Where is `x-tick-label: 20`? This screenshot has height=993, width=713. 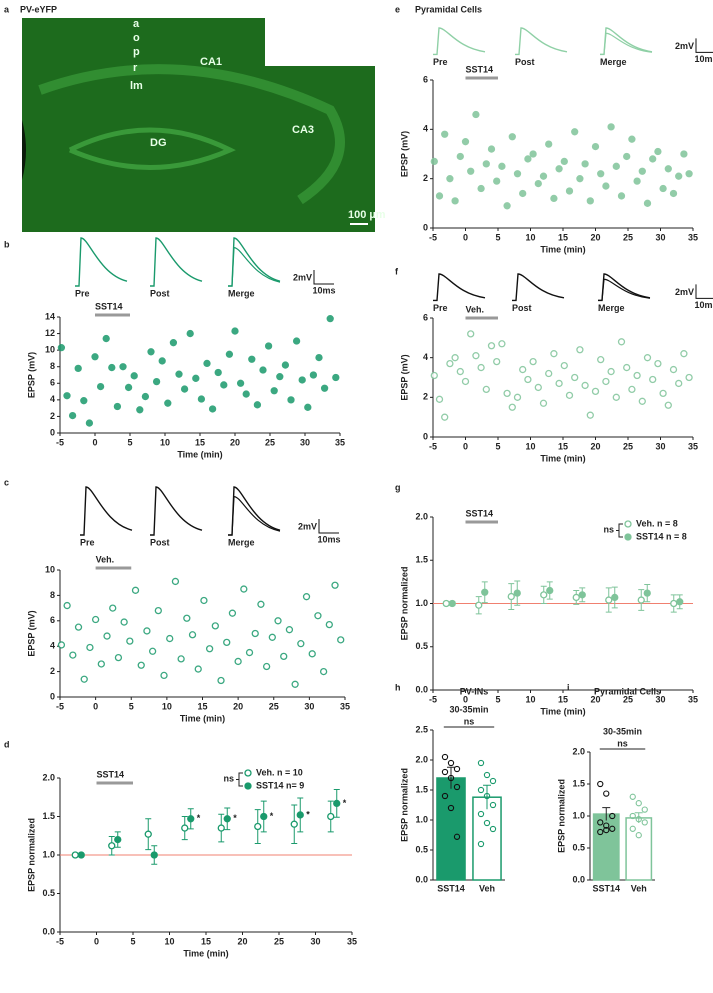
x-tick-label: 20 is located at coordinates (235, 442).